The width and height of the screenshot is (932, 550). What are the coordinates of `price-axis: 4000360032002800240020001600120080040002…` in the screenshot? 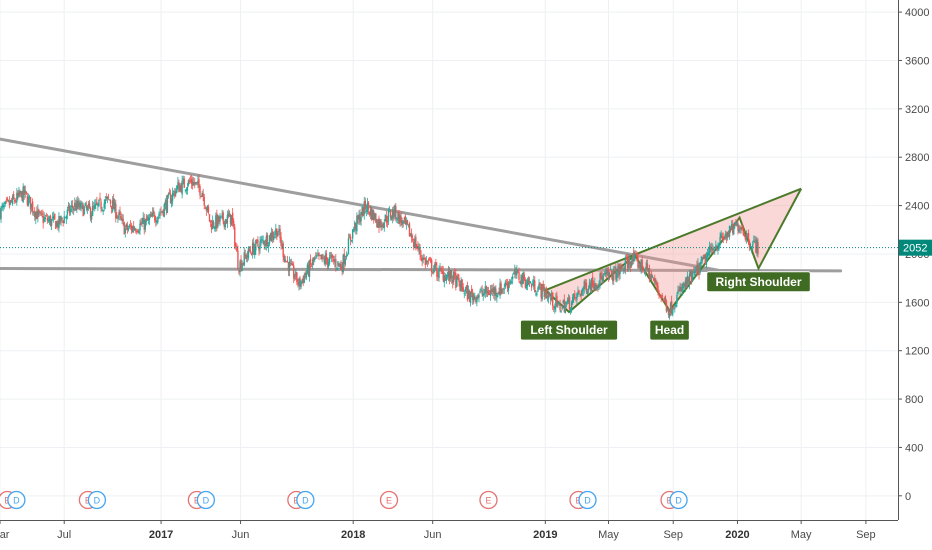 It's located at (915, 275).